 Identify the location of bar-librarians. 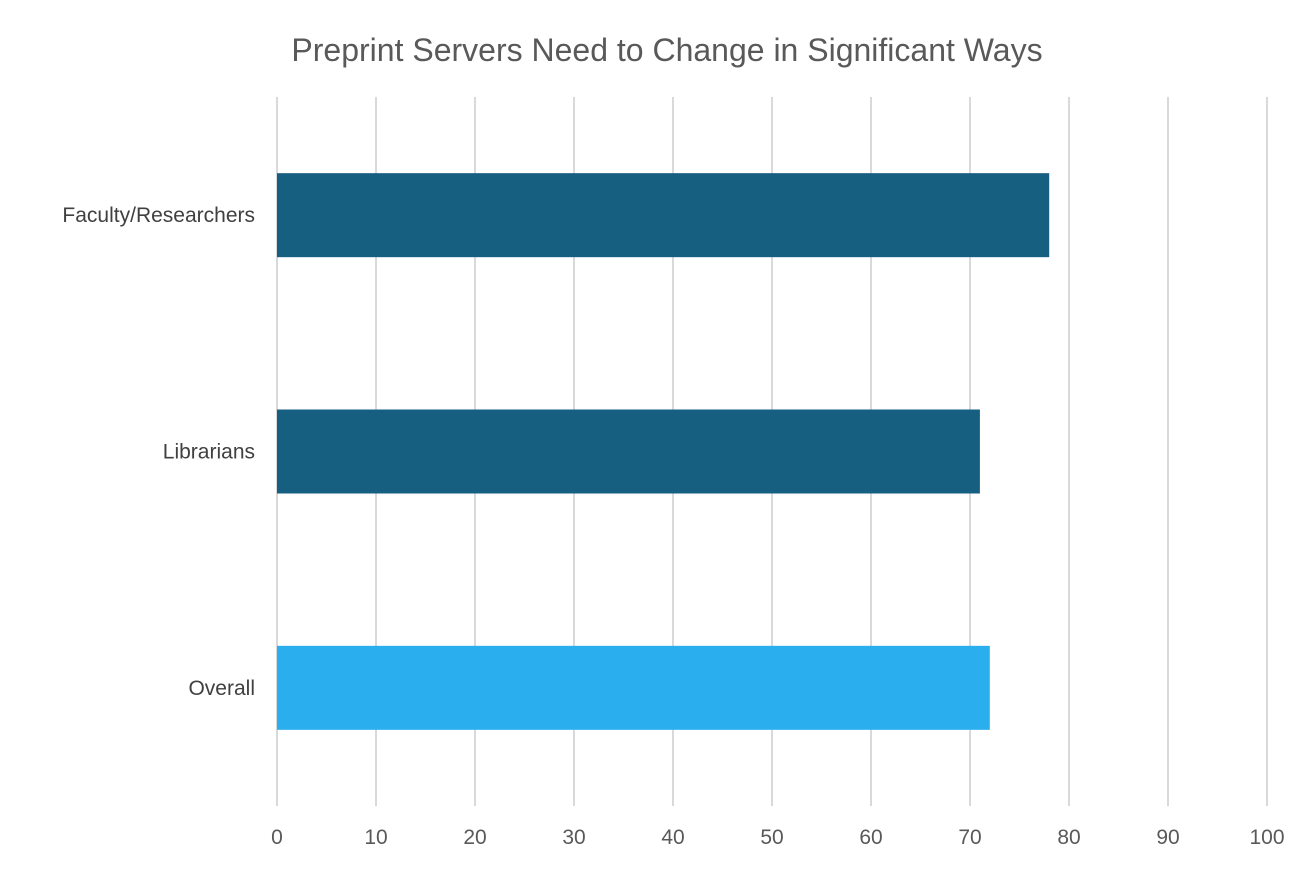
(628, 451).